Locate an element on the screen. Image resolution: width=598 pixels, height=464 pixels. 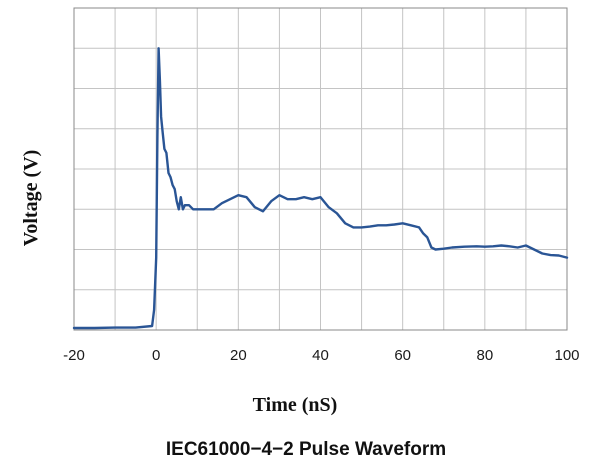
x-tick-labels: -20 0 20 40 60 80 100 is located at coordinates (321, 355).